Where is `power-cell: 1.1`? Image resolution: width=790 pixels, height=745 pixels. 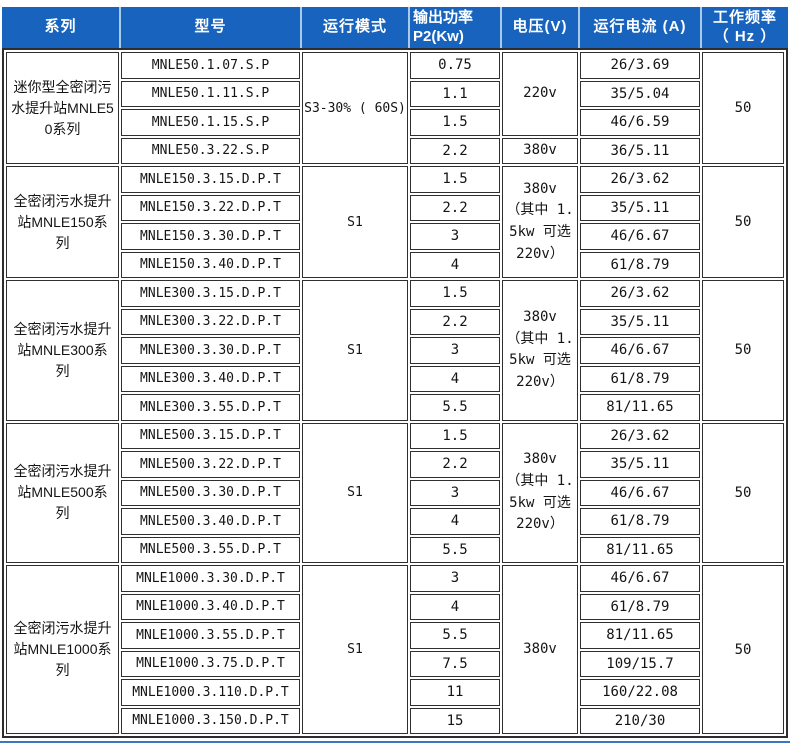 power-cell: 1.1 is located at coordinates (455, 93).